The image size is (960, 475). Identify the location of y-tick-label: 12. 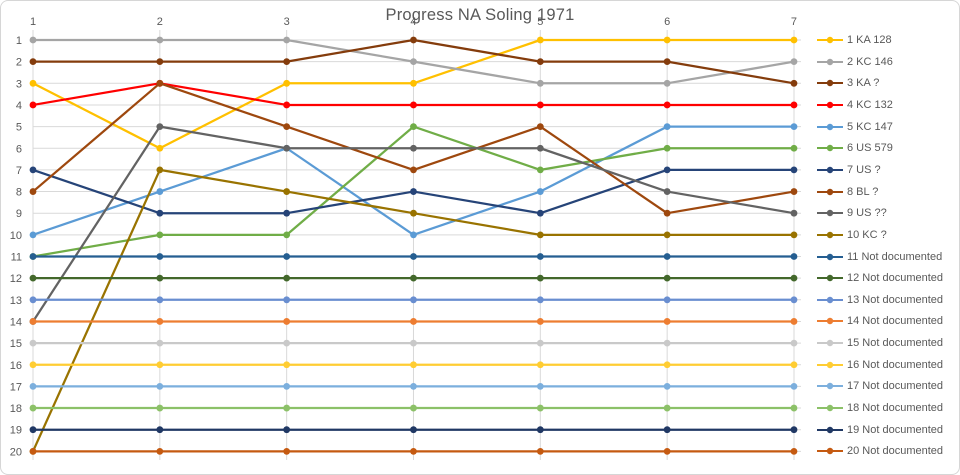
(16, 279).